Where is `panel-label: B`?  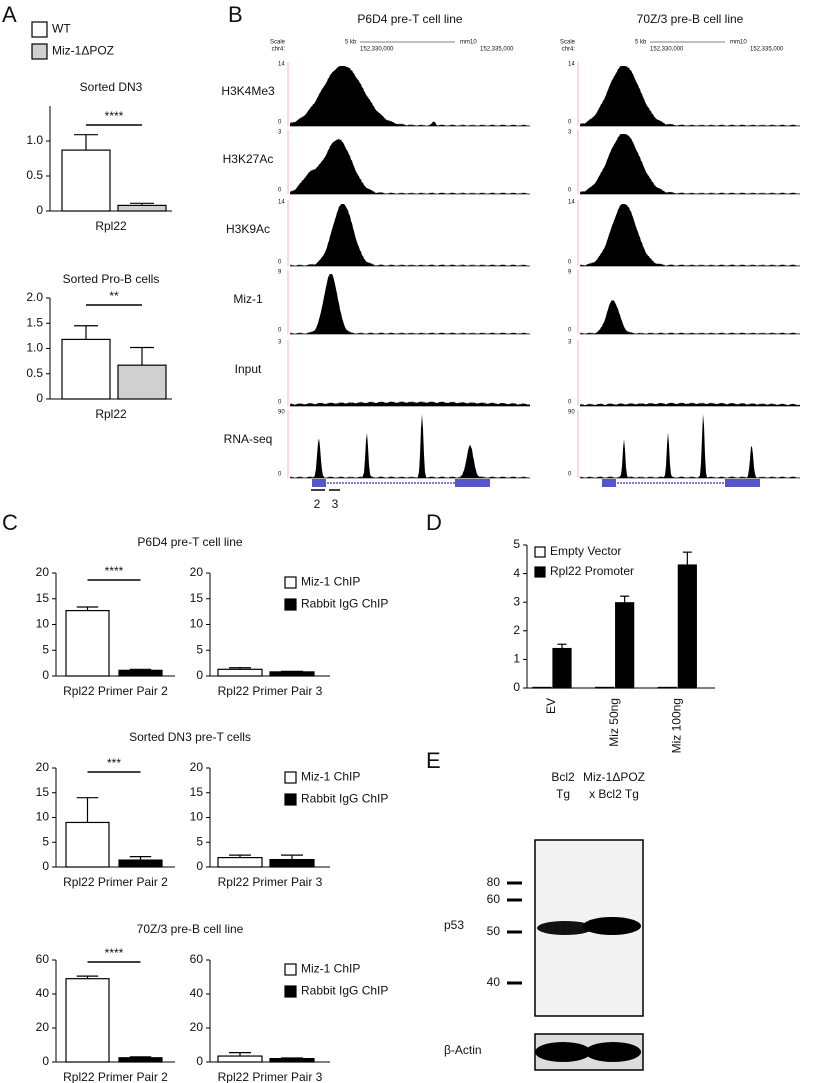
panel-label: B is located at coordinates (235, 14).